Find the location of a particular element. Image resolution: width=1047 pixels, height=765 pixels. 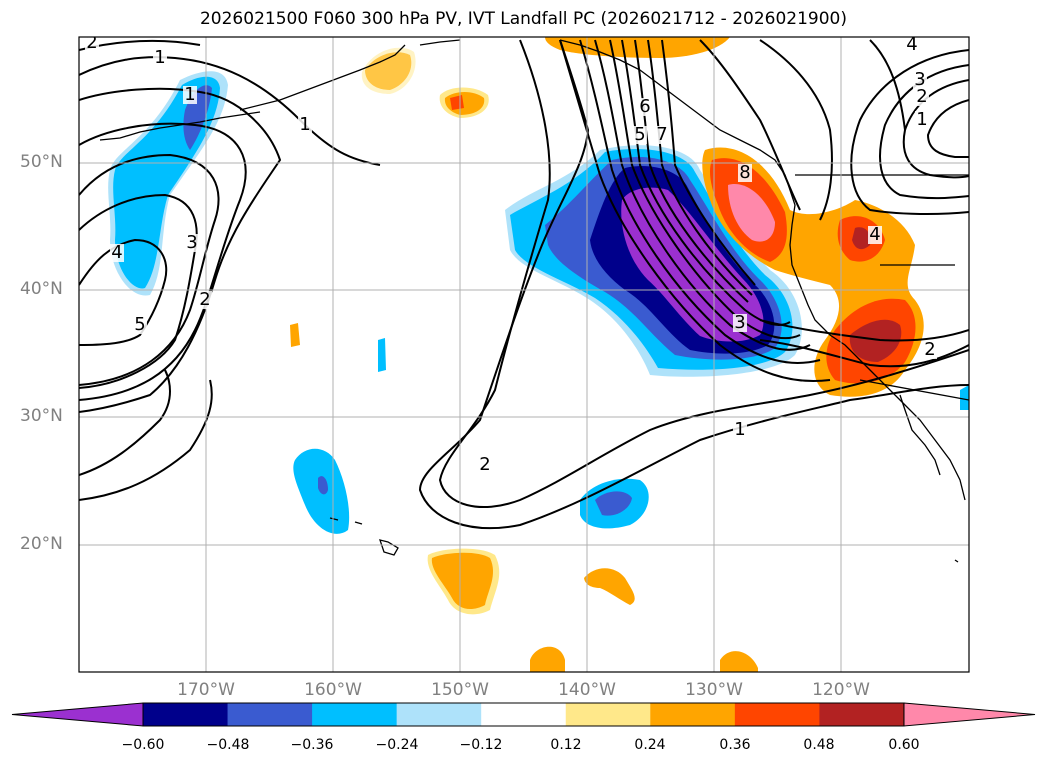

contour-label: 5 is located at coordinates (139, 324).